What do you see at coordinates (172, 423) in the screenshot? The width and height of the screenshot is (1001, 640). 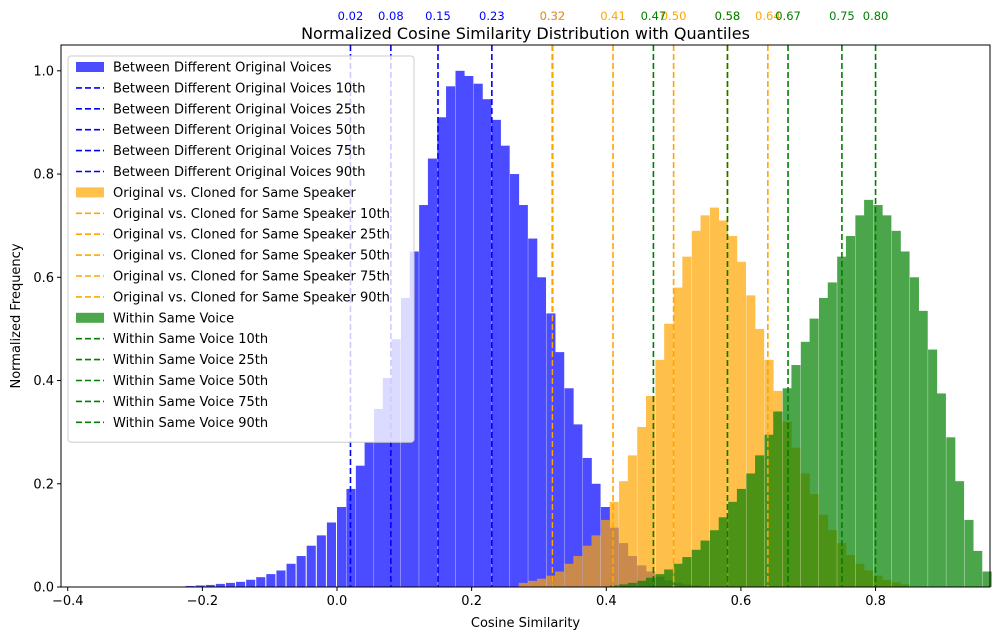 I see `legend-entry: Within Same Voice 90th` at bounding box center [172, 423].